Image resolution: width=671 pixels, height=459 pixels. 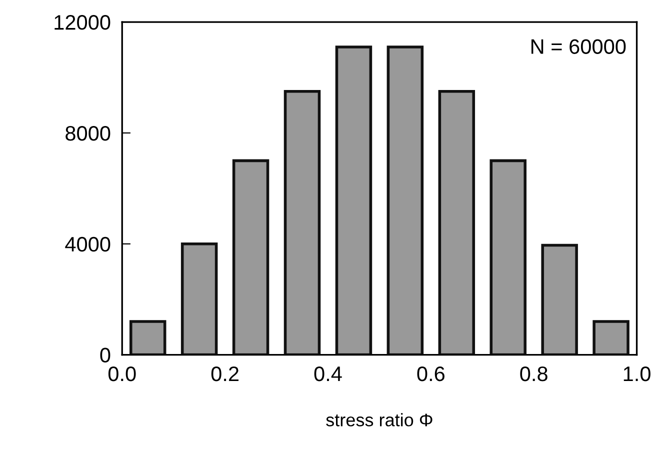 What do you see at coordinates (122, 374) in the screenshot?
I see `x-tick-label: 0.0` at bounding box center [122, 374].